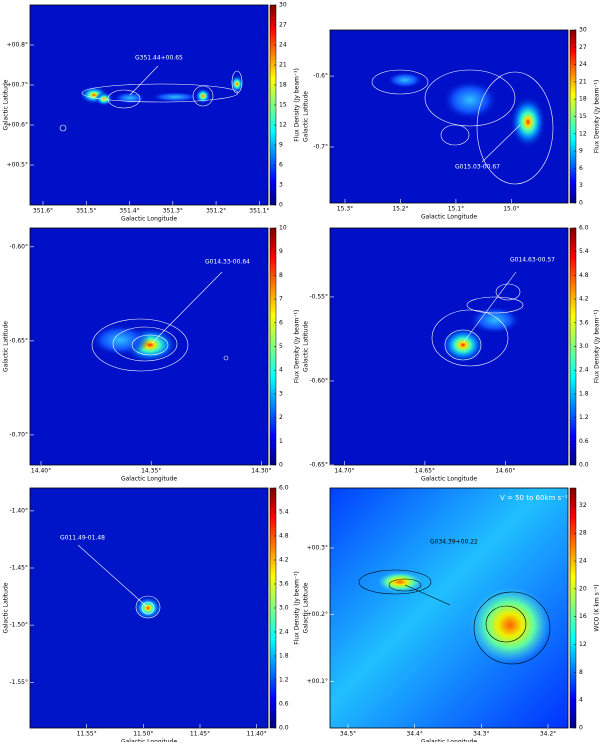 This screenshot has height=746, width=600. I want to click on source-label: G034.39+00.22, so click(454, 542).